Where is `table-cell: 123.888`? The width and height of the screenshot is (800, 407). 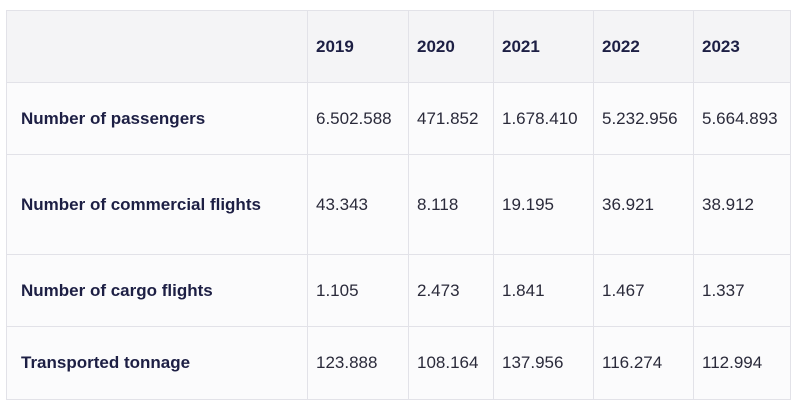
table-cell: 123.888 is located at coordinates (358, 363).